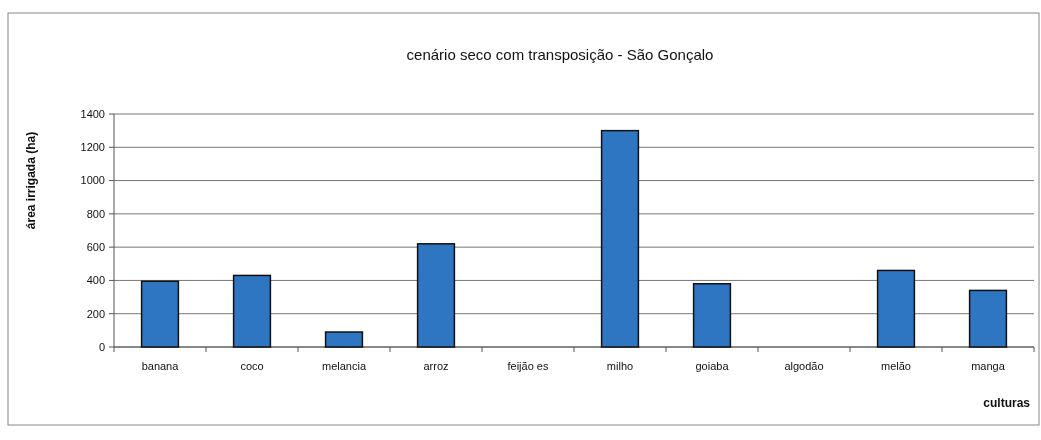 This screenshot has width=1041, height=440. What do you see at coordinates (95, 213) in the screenshot?
I see `y-tick-label: 800` at bounding box center [95, 213].